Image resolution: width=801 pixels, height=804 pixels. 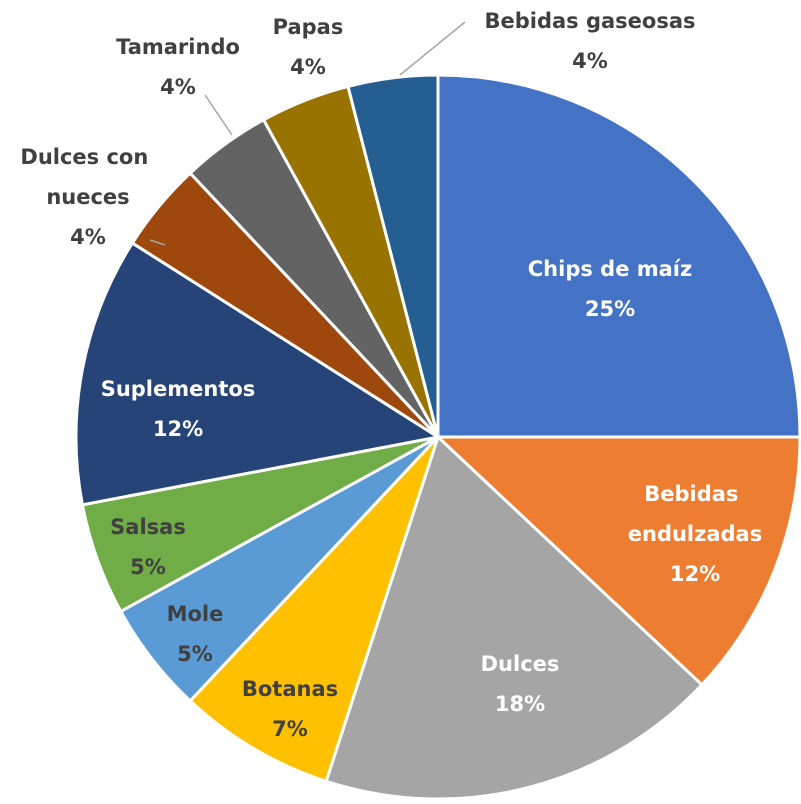 I want to click on label-line: Suplementos, so click(x=178, y=389).